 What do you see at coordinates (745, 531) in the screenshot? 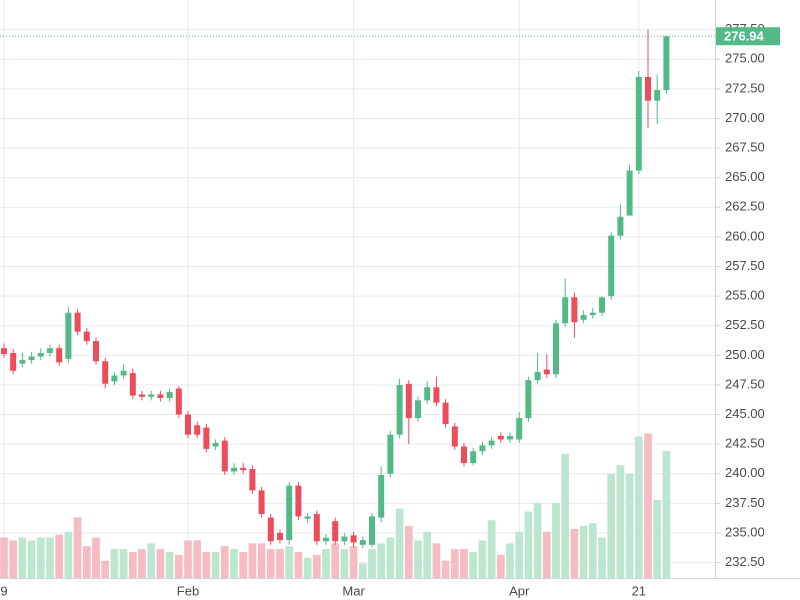
I see `y-tick-label: 235.00` at bounding box center [745, 531].